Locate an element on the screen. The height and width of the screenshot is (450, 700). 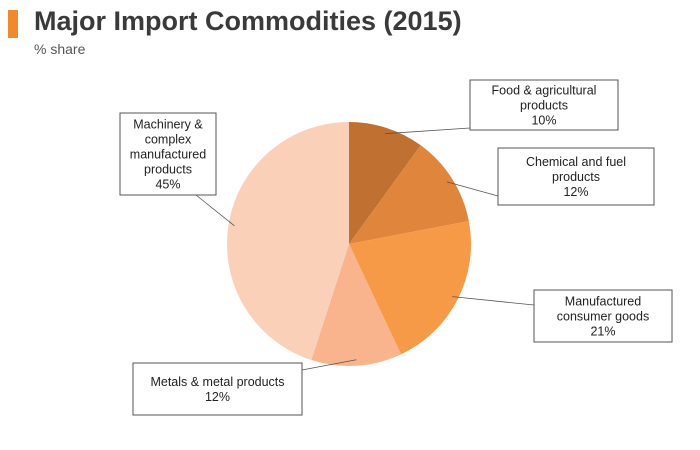
title-accent-bar is located at coordinates (13, 24).